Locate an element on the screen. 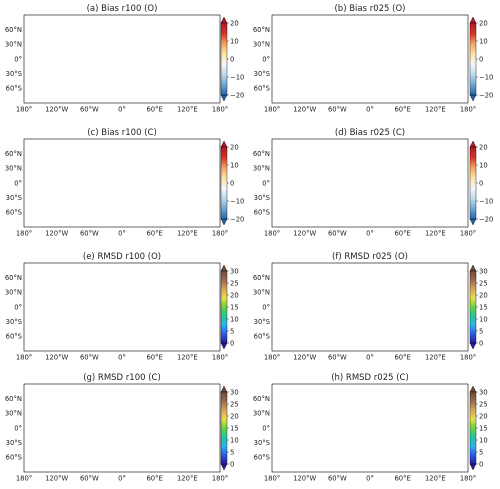 The height and width of the screenshot is (489, 500). colorbar-tick: 5 is located at coordinates (232, 452).